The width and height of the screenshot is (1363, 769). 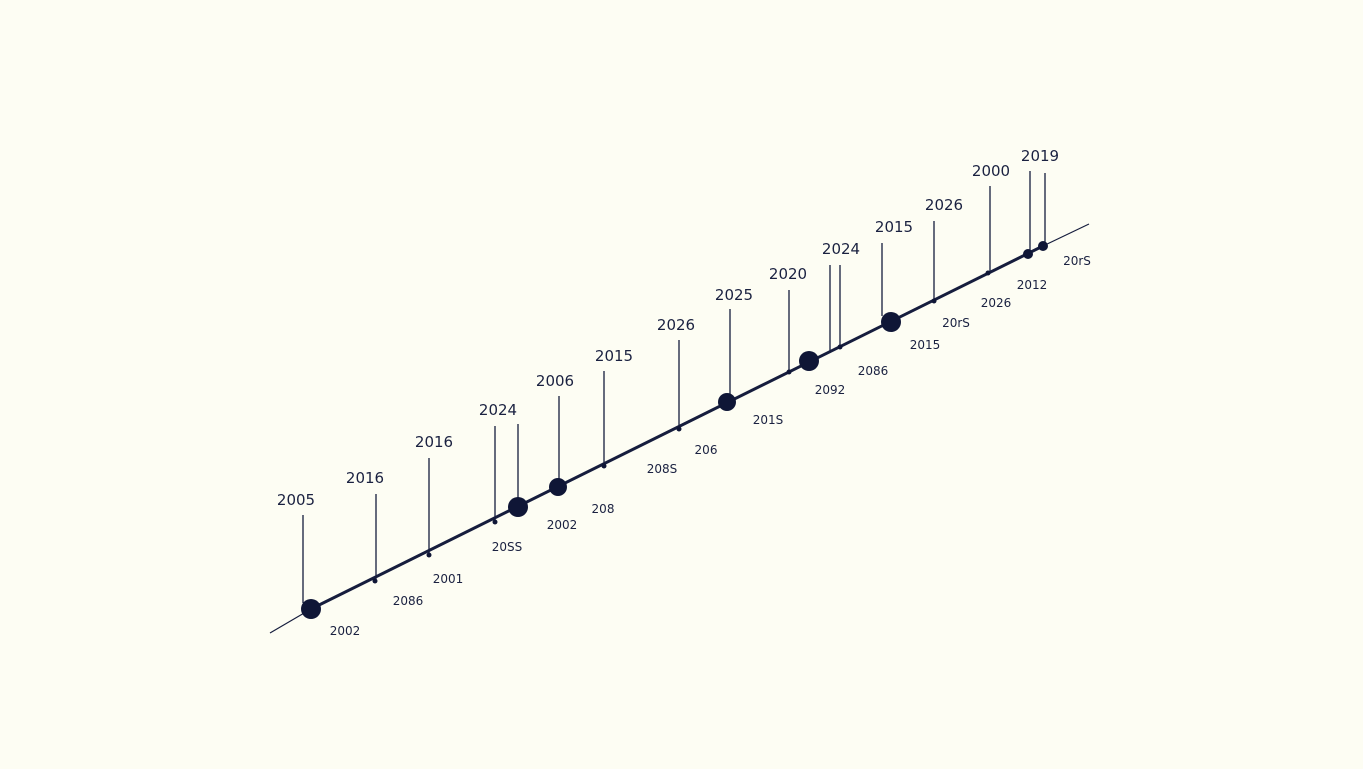 What do you see at coordinates (507, 547) in the screenshot?
I see `event-sub-label: 20SS` at bounding box center [507, 547].